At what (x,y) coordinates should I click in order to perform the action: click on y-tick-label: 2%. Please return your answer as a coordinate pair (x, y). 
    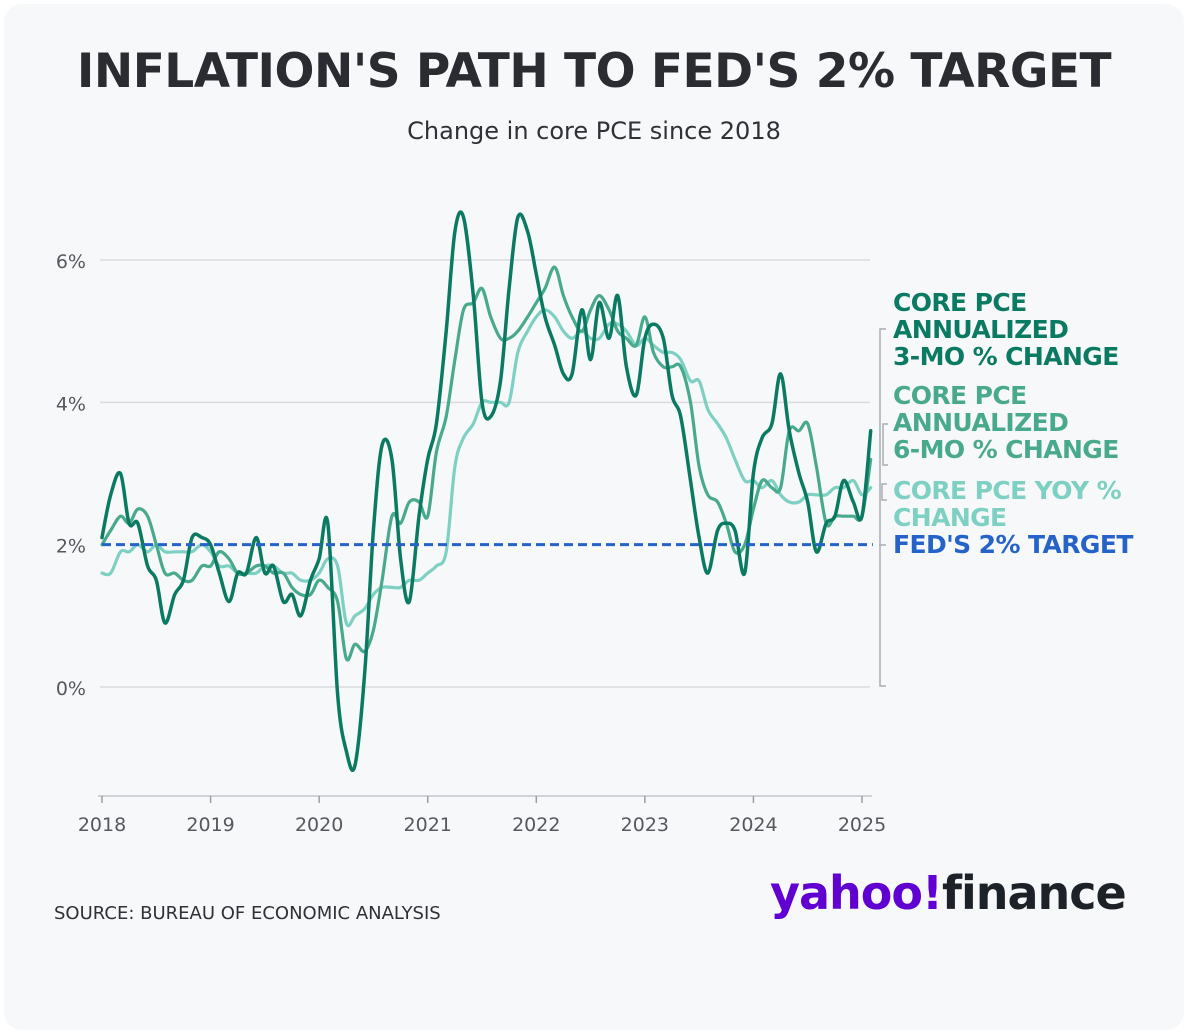
    Looking at the image, I should click on (71, 547).